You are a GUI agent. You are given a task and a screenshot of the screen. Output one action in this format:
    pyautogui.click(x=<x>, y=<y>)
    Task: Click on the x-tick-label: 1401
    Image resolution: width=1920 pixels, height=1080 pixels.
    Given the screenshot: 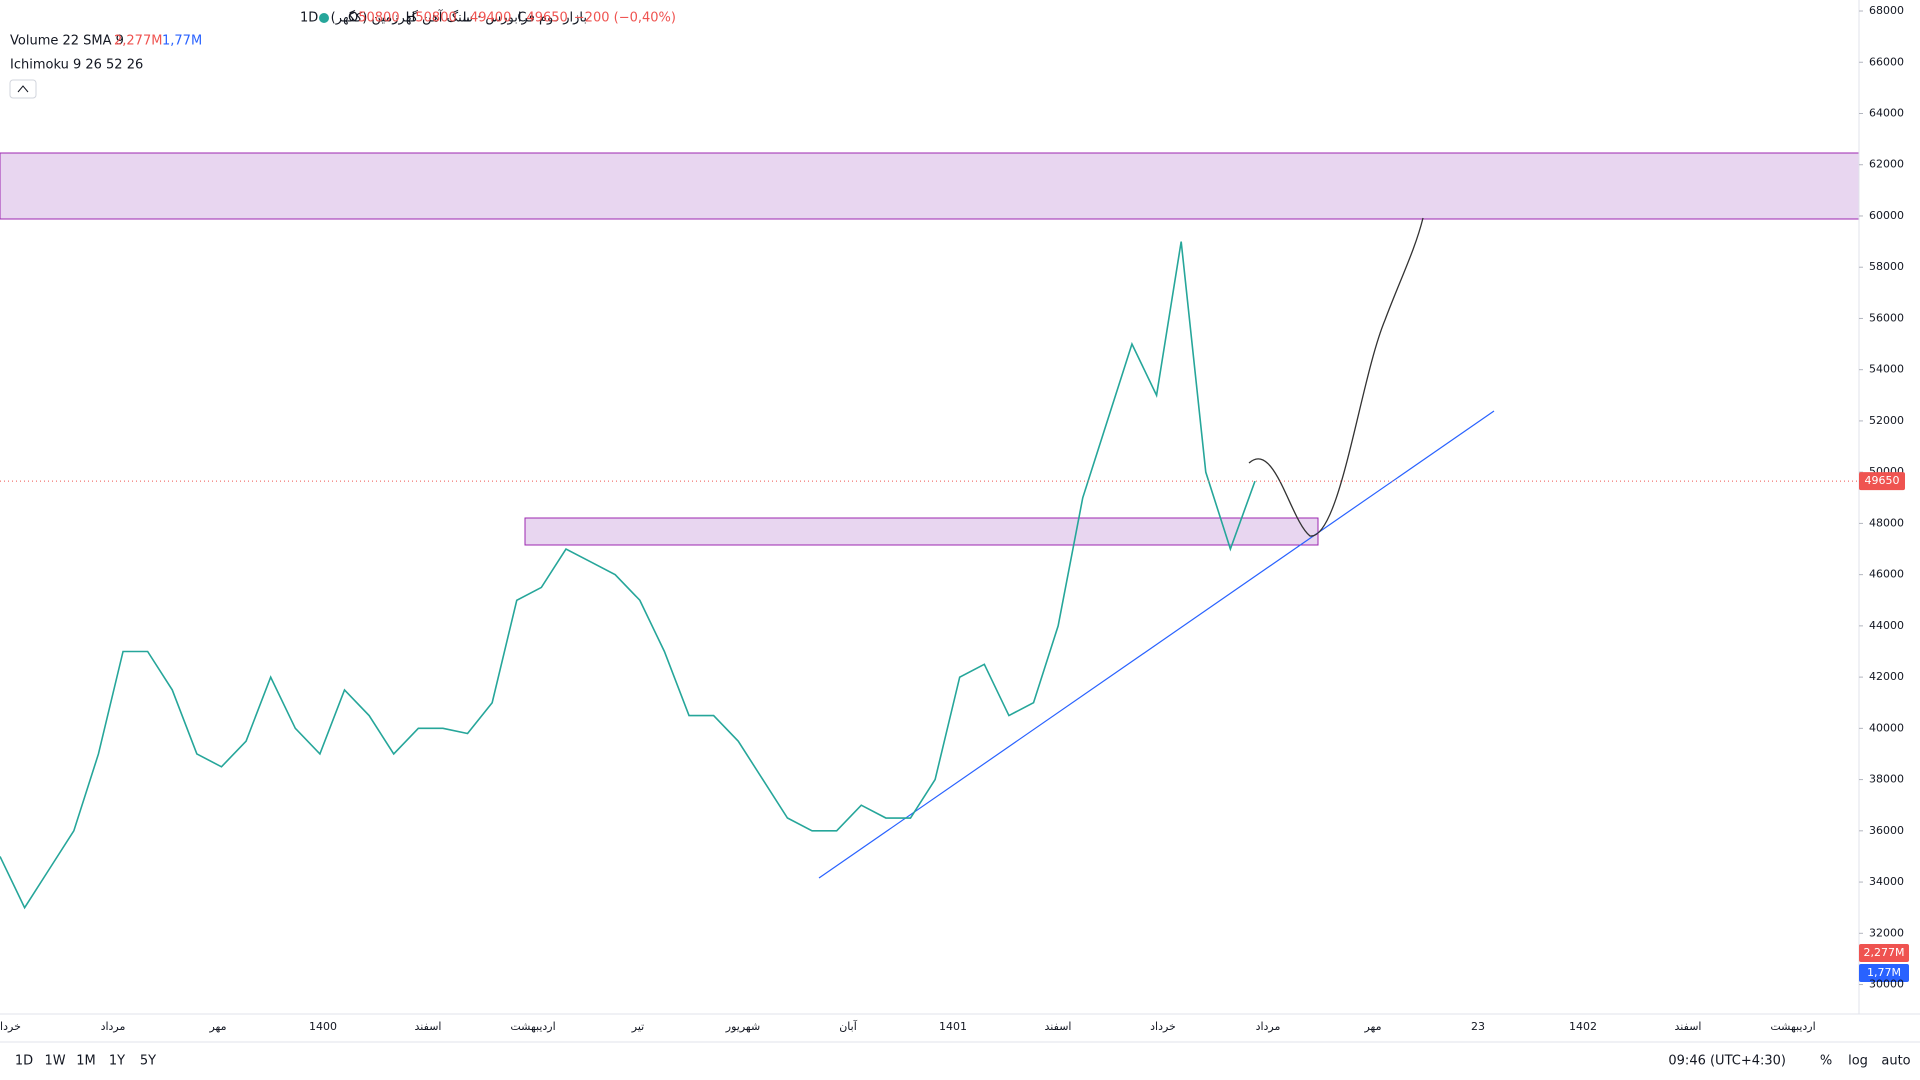 What is the action you would take?
    pyautogui.click(x=953, y=1026)
    